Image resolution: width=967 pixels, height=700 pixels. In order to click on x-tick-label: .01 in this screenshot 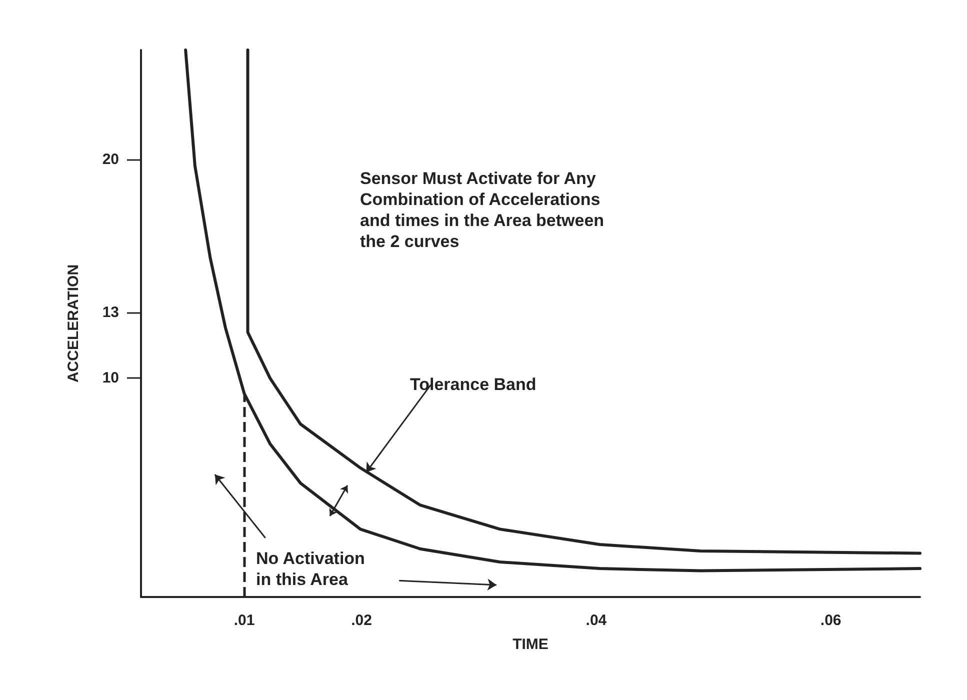, I will do `click(244, 620)`.